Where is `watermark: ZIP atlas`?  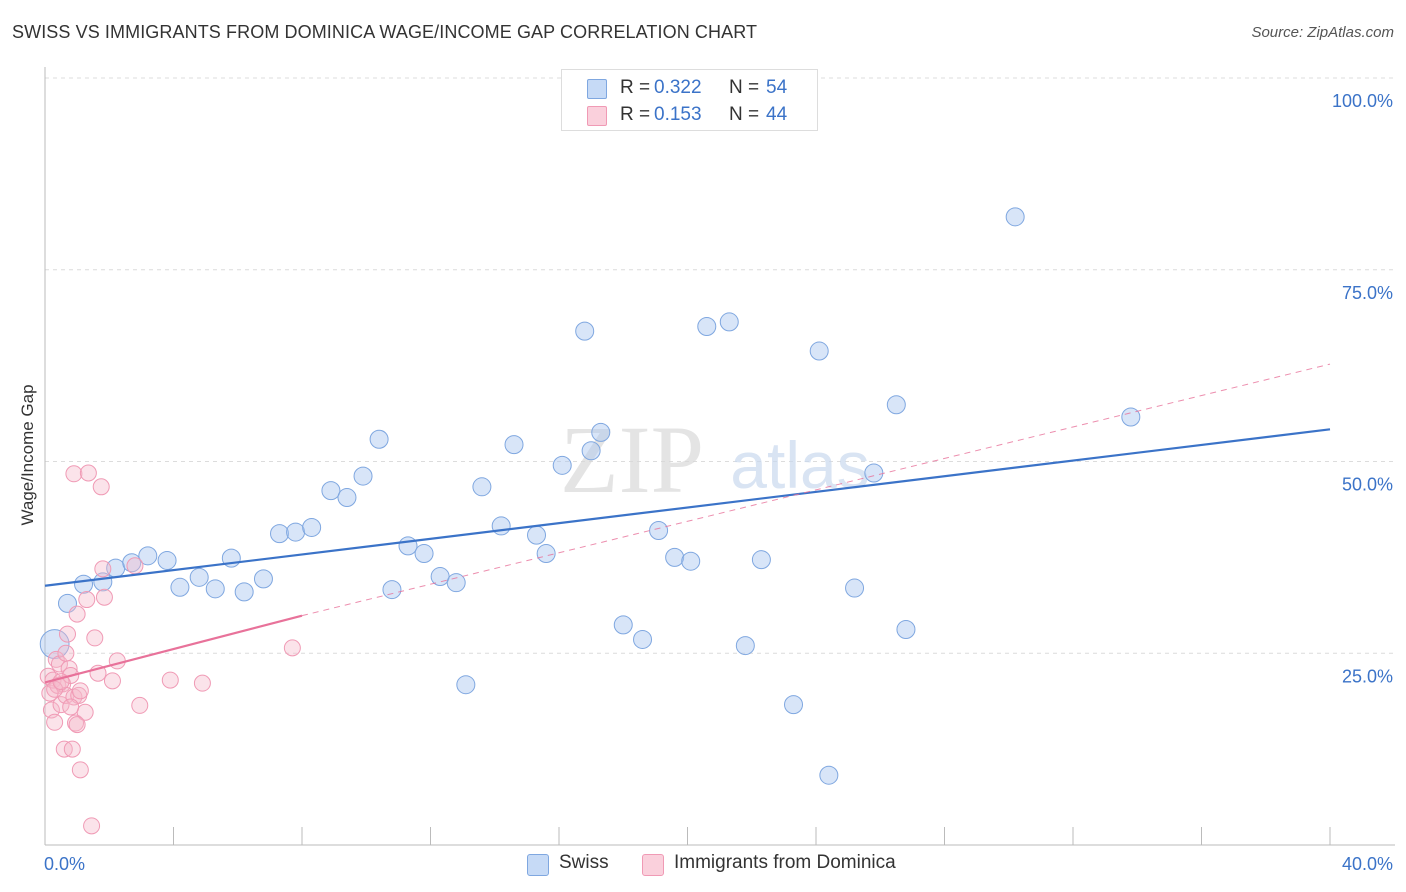 watermark: ZIP atlas is located at coordinates (715, 459).